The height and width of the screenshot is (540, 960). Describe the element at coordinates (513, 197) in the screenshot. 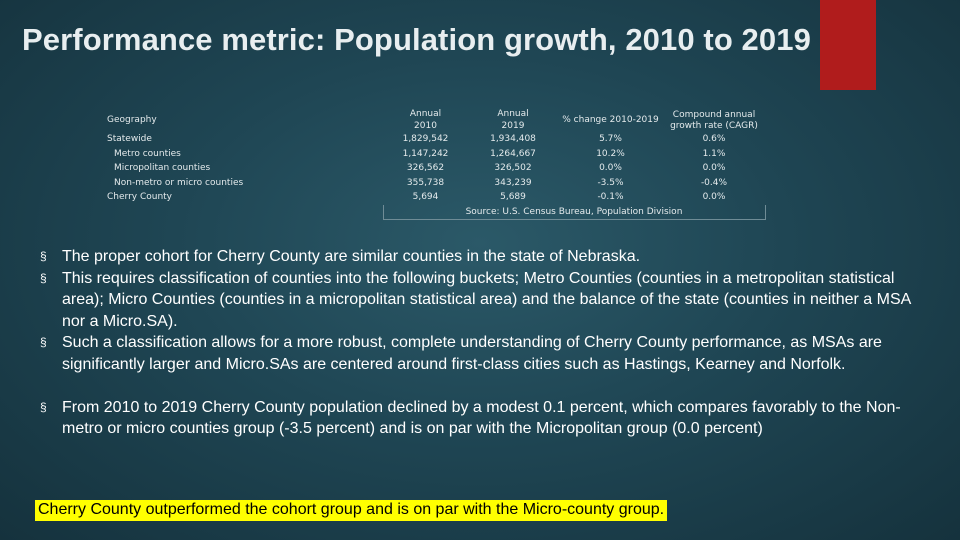

I see `cell-2019: 5,689` at that location.